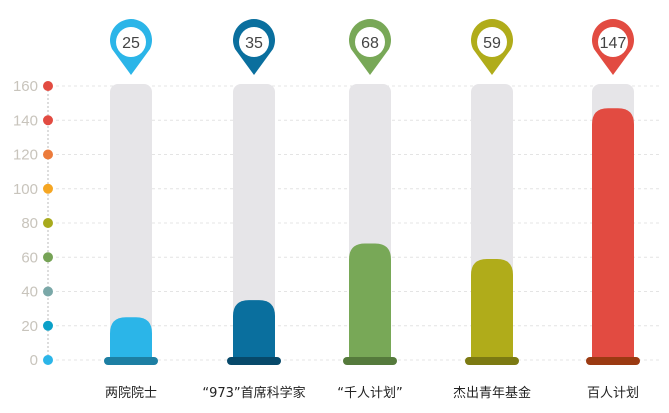 The image size is (669, 413). I want to click on category-label: 杰出青年基金, so click(492, 393).